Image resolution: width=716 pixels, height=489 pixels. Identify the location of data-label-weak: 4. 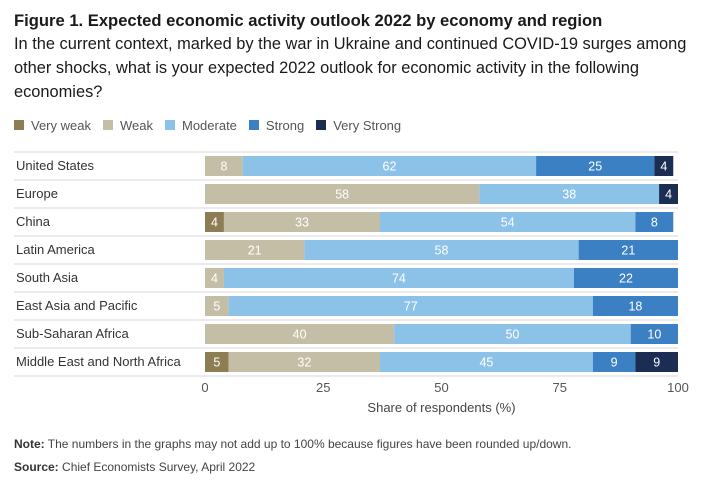
(214, 279).